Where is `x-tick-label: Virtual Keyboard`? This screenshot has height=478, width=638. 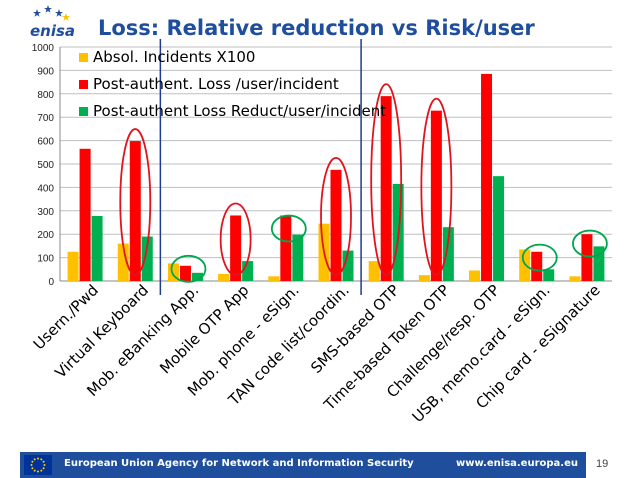
x-tick-label: Virtual Keyboard is located at coordinates (101, 331).